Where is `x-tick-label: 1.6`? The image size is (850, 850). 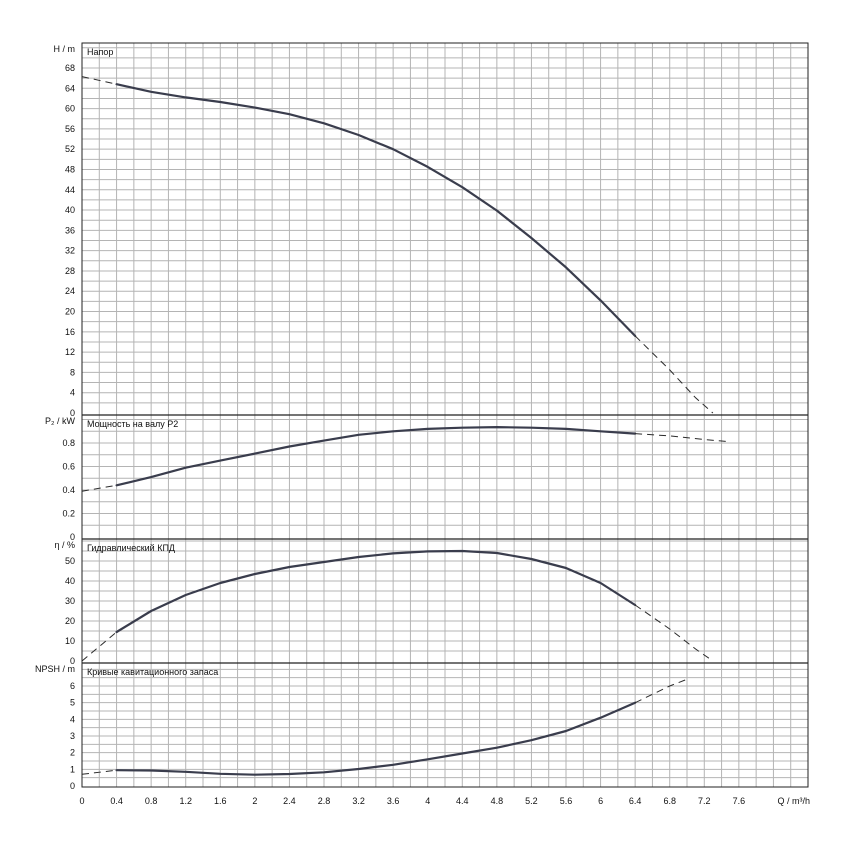
x-tick-label: 1.6 is located at coordinates (220, 801).